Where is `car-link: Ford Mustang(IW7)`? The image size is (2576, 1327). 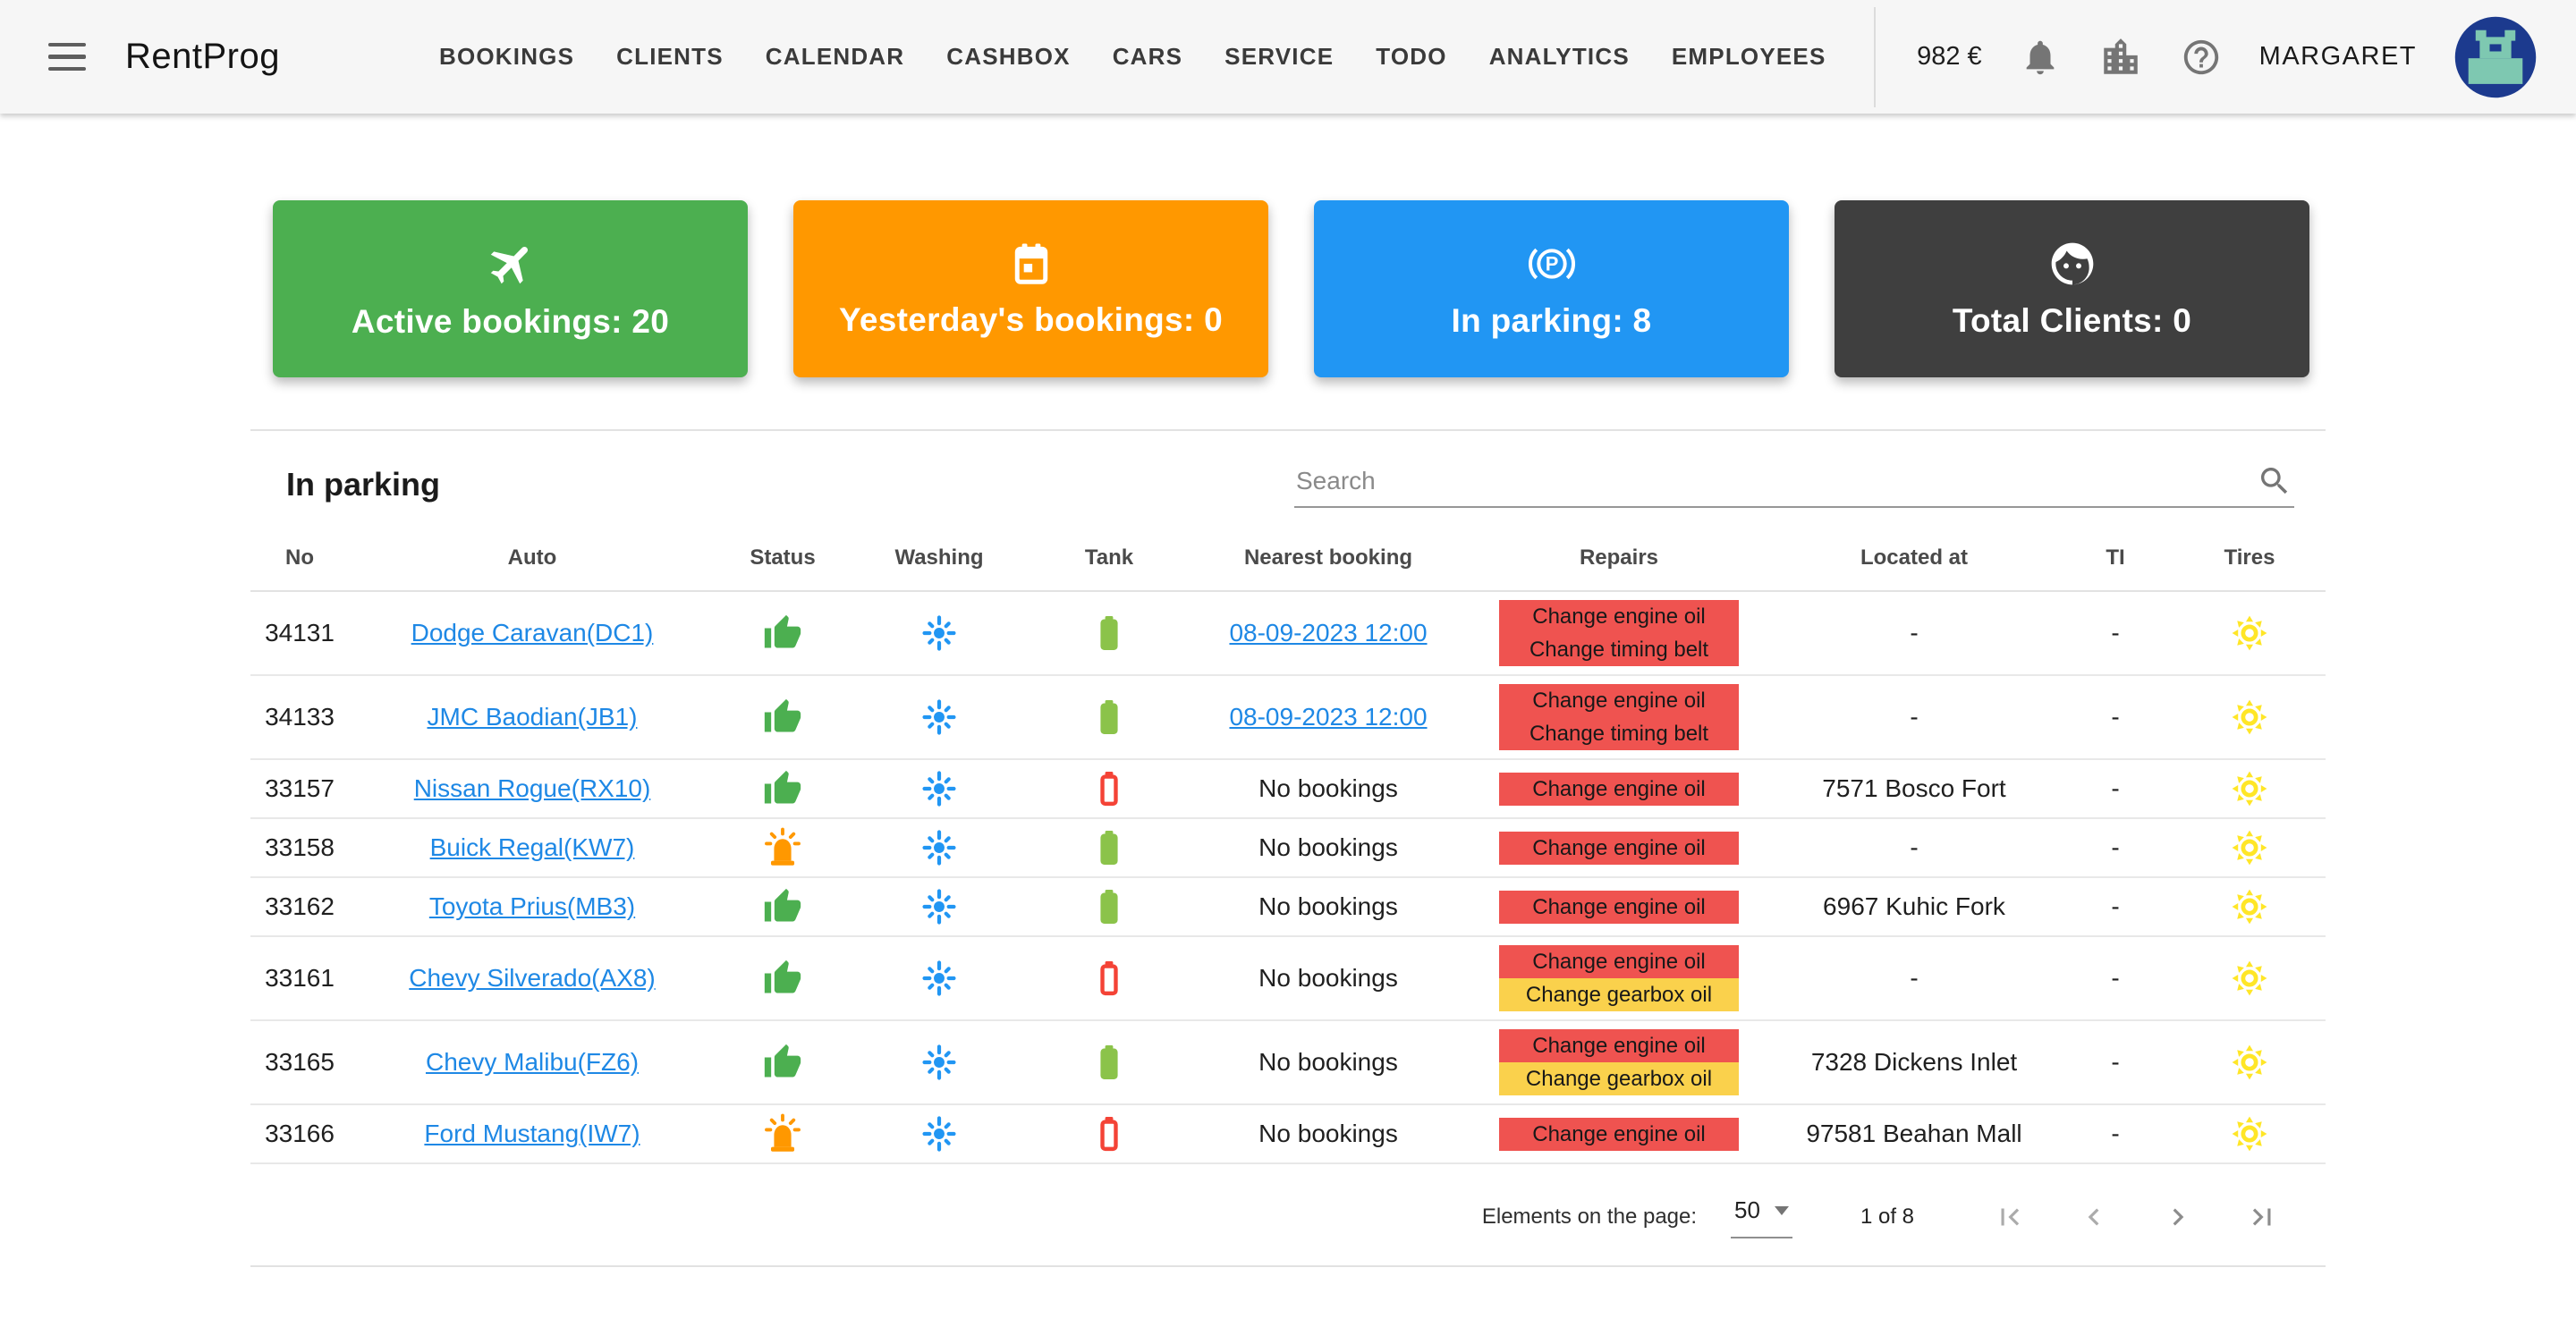 car-link: Ford Mustang(IW7) is located at coordinates (532, 1133).